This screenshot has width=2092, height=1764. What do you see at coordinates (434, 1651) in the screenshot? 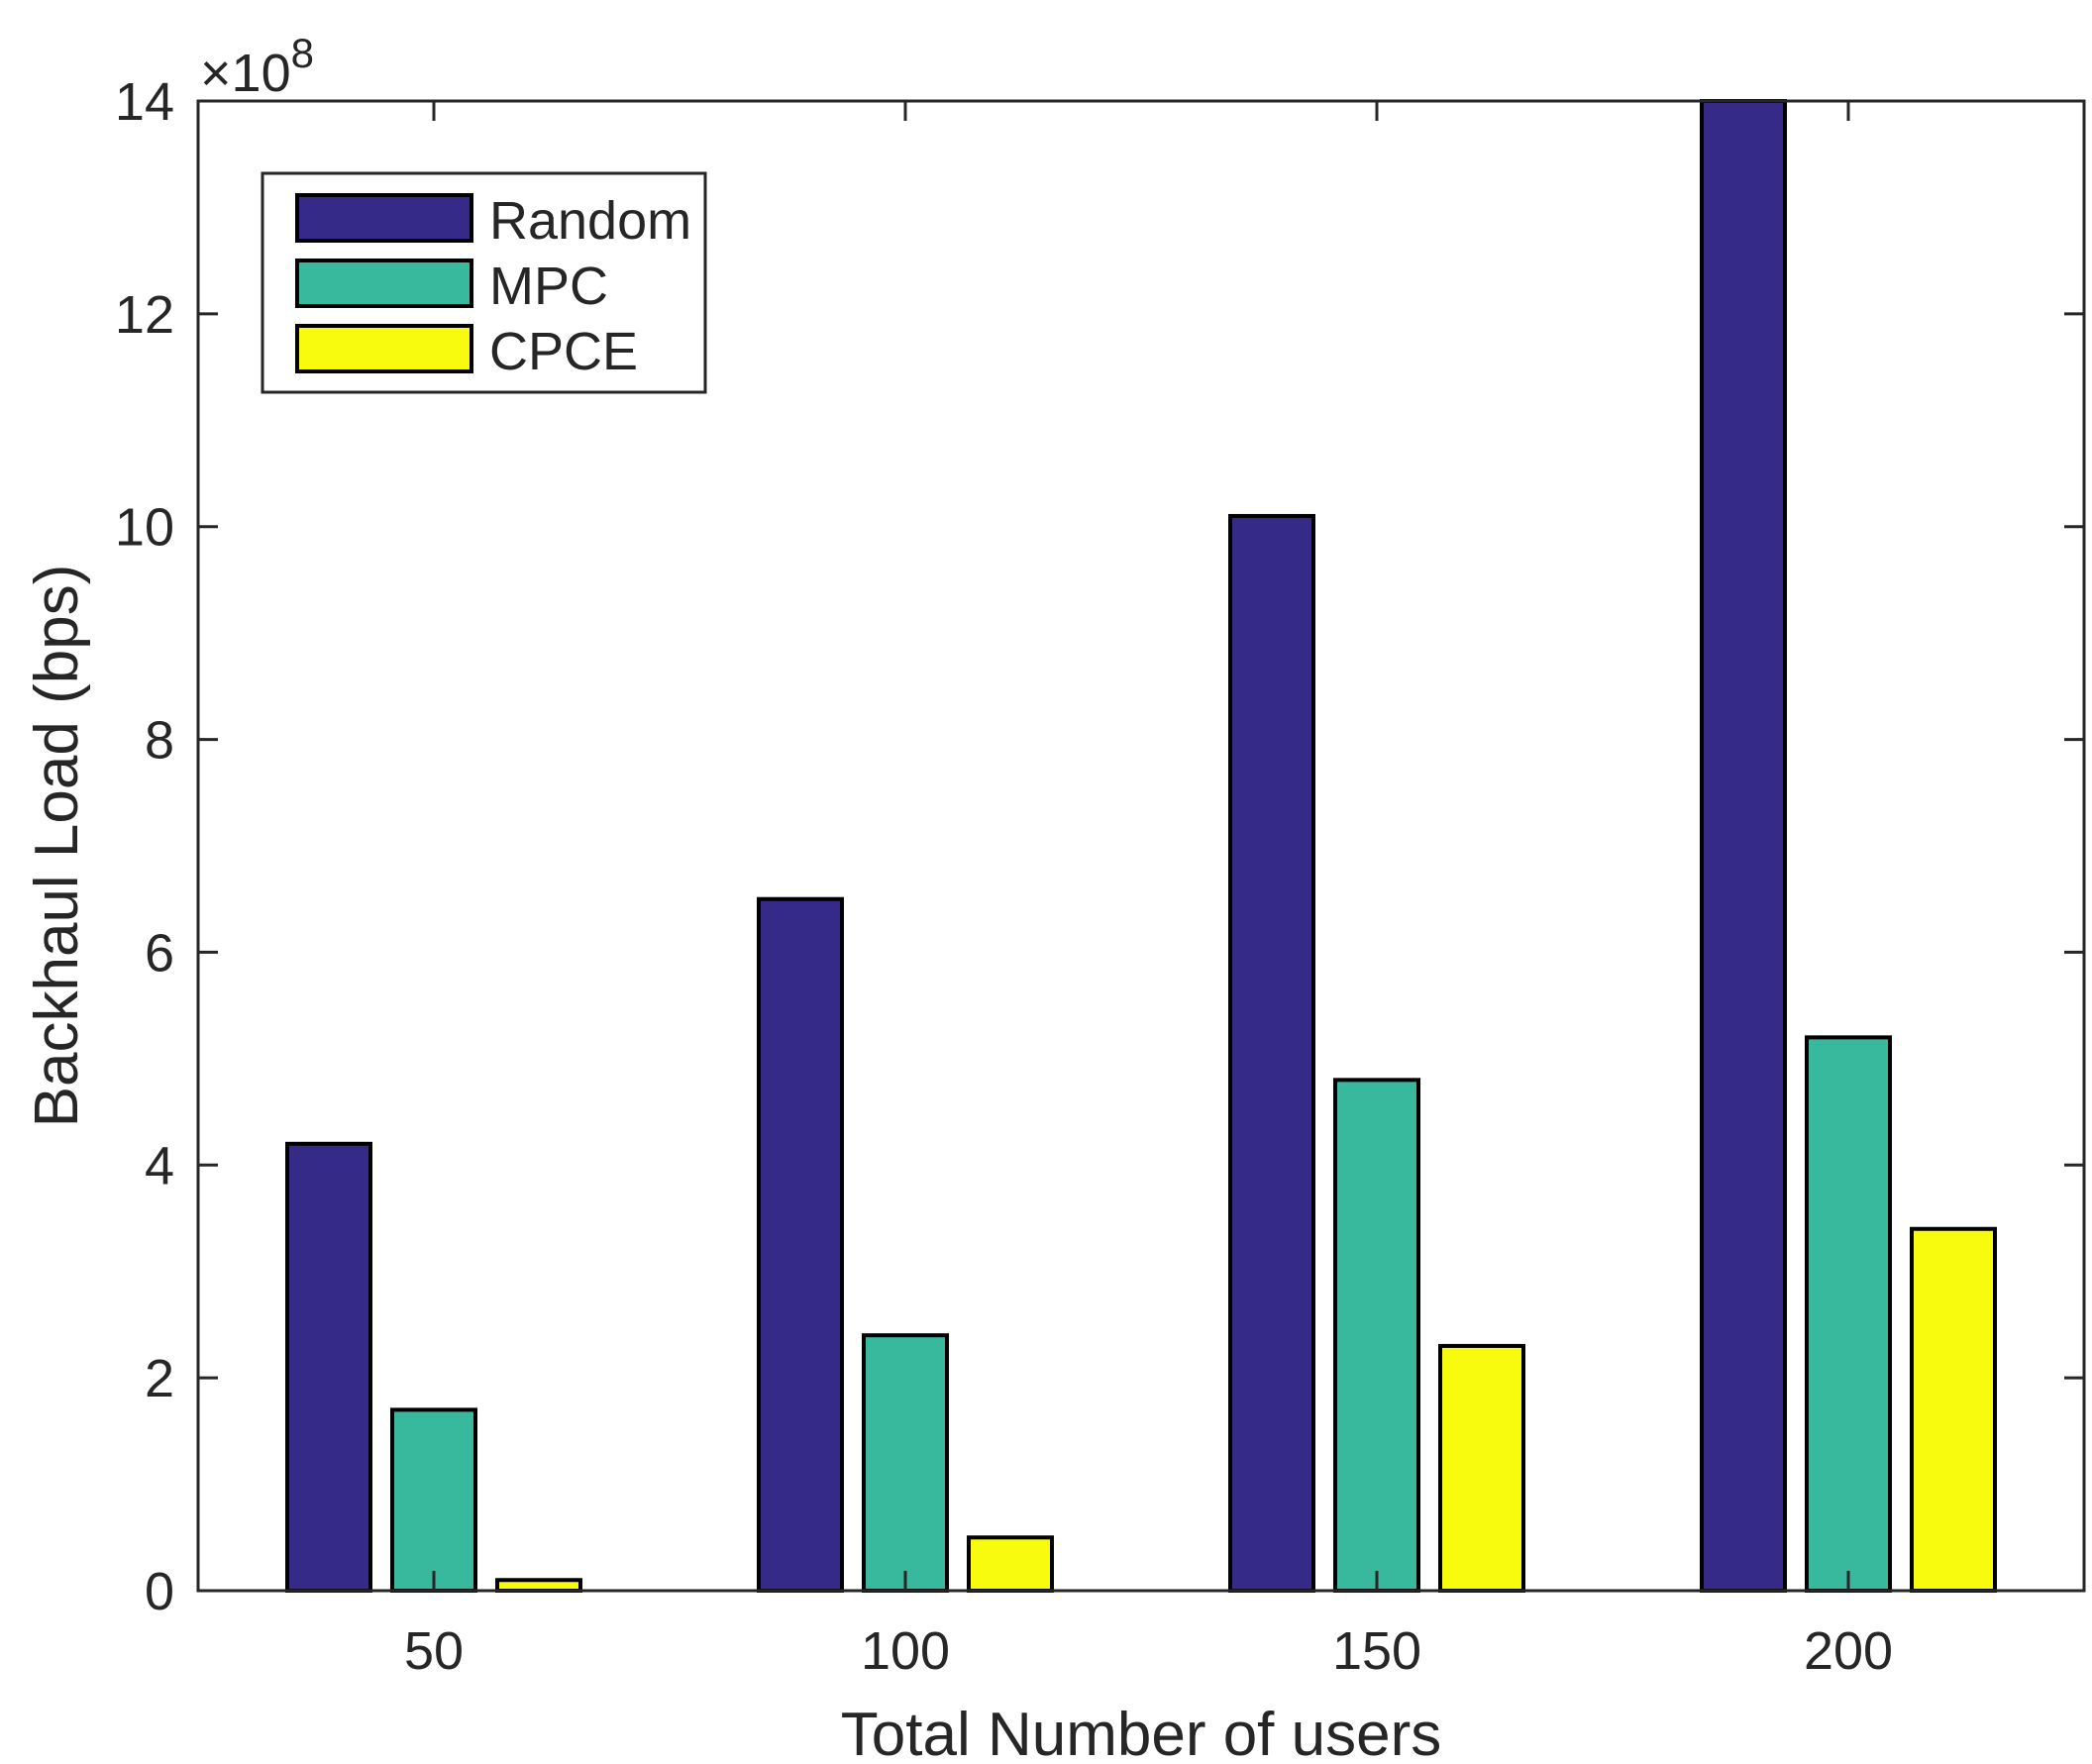
I see `x-tick-label: 50` at bounding box center [434, 1651].